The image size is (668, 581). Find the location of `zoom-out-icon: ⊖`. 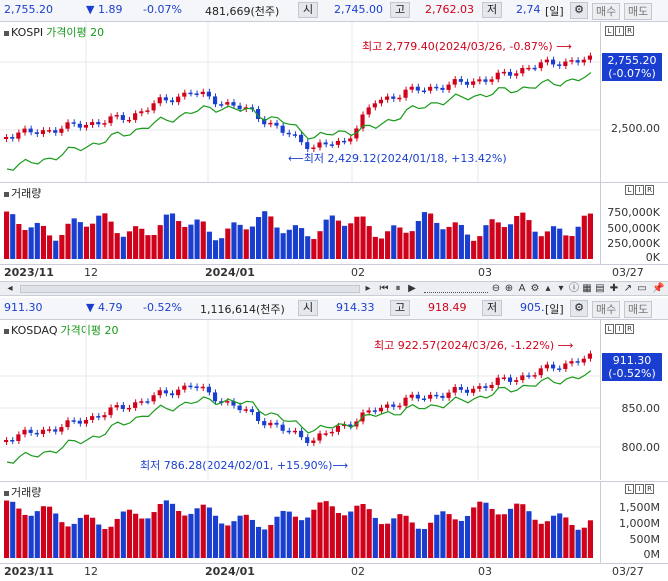

zoom-out-icon: ⊖ is located at coordinates (496, 288).